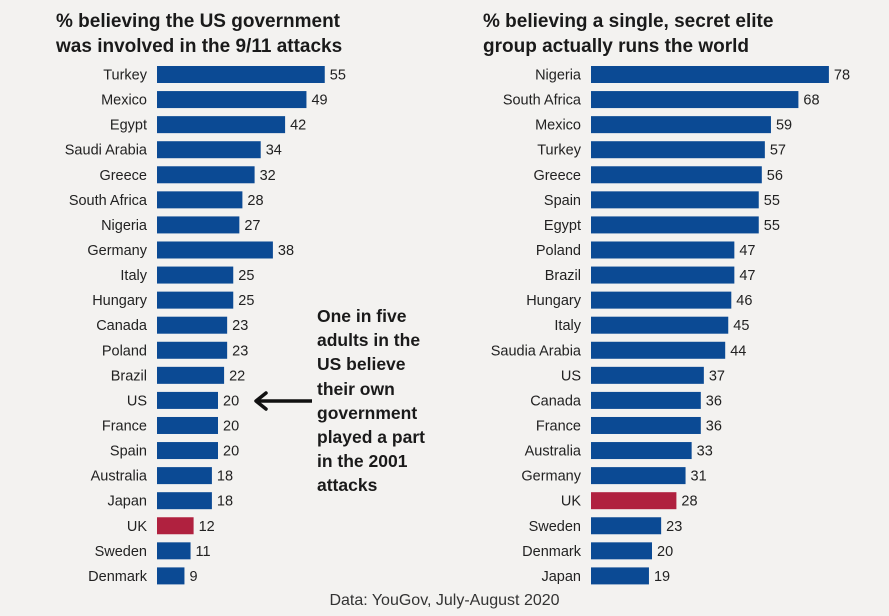  Describe the element at coordinates (562, 201) in the screenshot. I see `category-label-elite-spain: Spain` at that location.